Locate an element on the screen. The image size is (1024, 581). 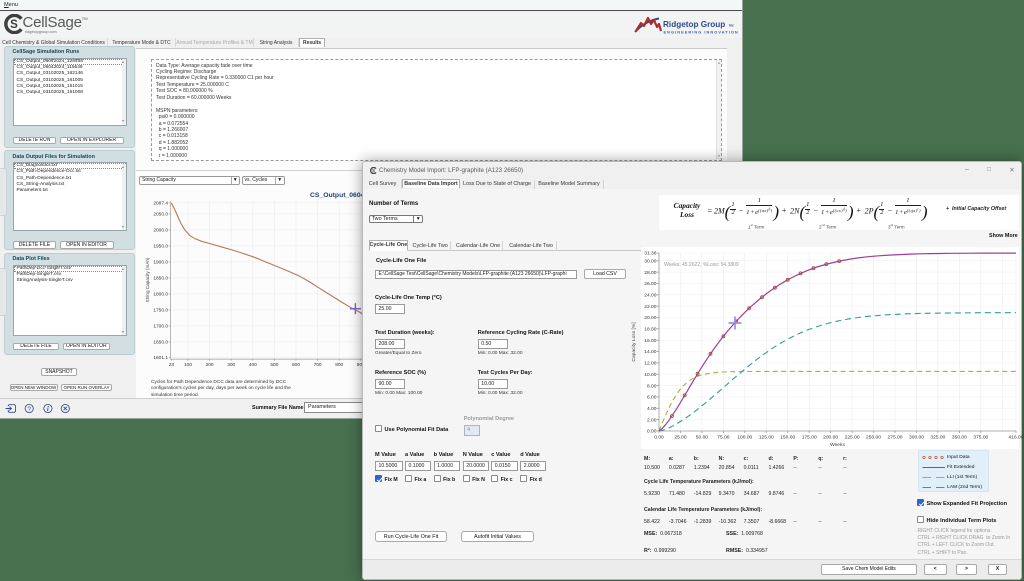
svg-text: 1900.0 is located at coordinates (160, 263).